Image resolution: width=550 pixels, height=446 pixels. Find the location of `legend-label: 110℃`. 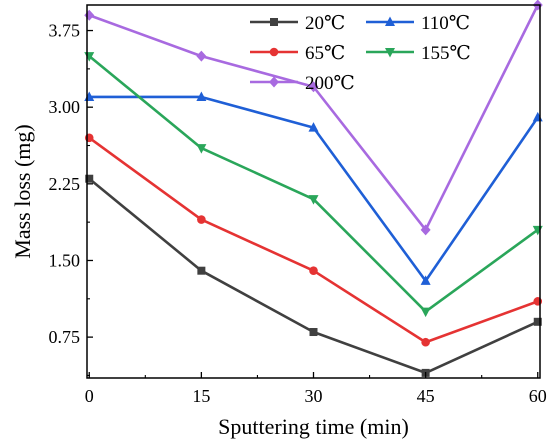

legend-label: 110℃ is located at coordinates (445, 23).